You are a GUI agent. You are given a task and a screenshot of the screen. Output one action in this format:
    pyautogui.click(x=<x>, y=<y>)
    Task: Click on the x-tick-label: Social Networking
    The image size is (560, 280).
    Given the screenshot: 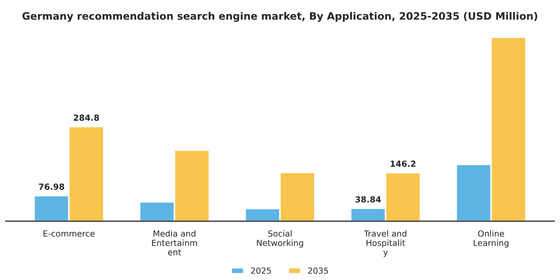 What is the action you would take?
    pyautogui.click(x=280, y=239)
    